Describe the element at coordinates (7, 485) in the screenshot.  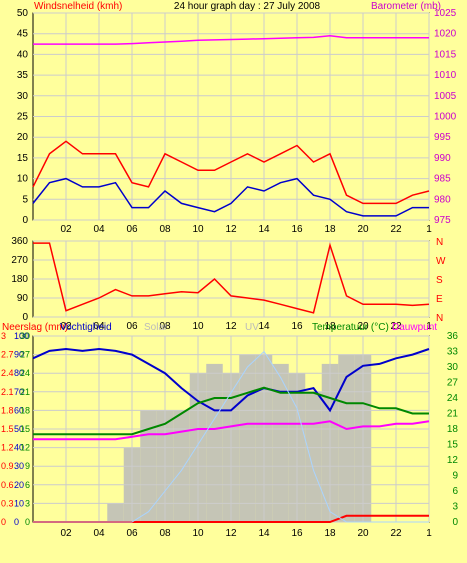
I see `chart3-ytick-precip: 0.6` at that location.